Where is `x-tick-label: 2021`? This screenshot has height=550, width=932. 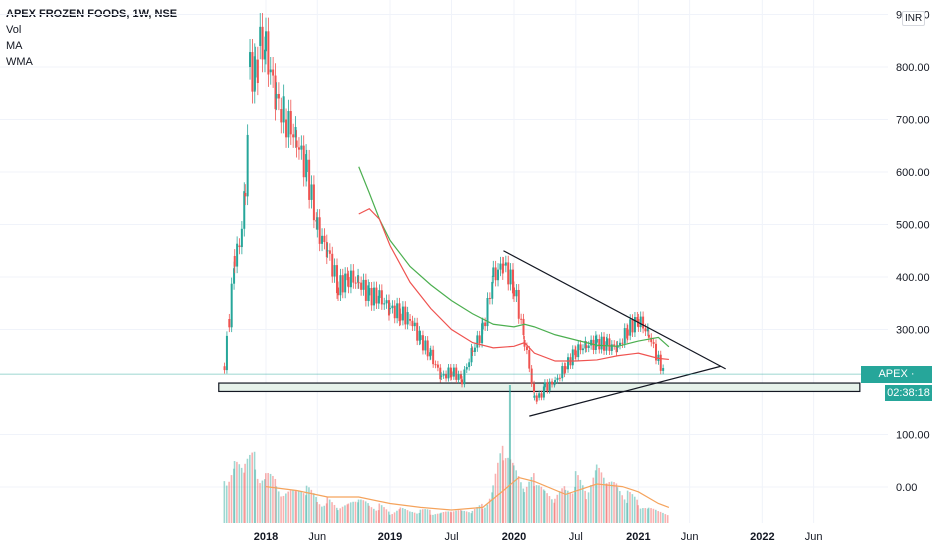 x-tick-label: 2021 is located at coordinates (638, 537).